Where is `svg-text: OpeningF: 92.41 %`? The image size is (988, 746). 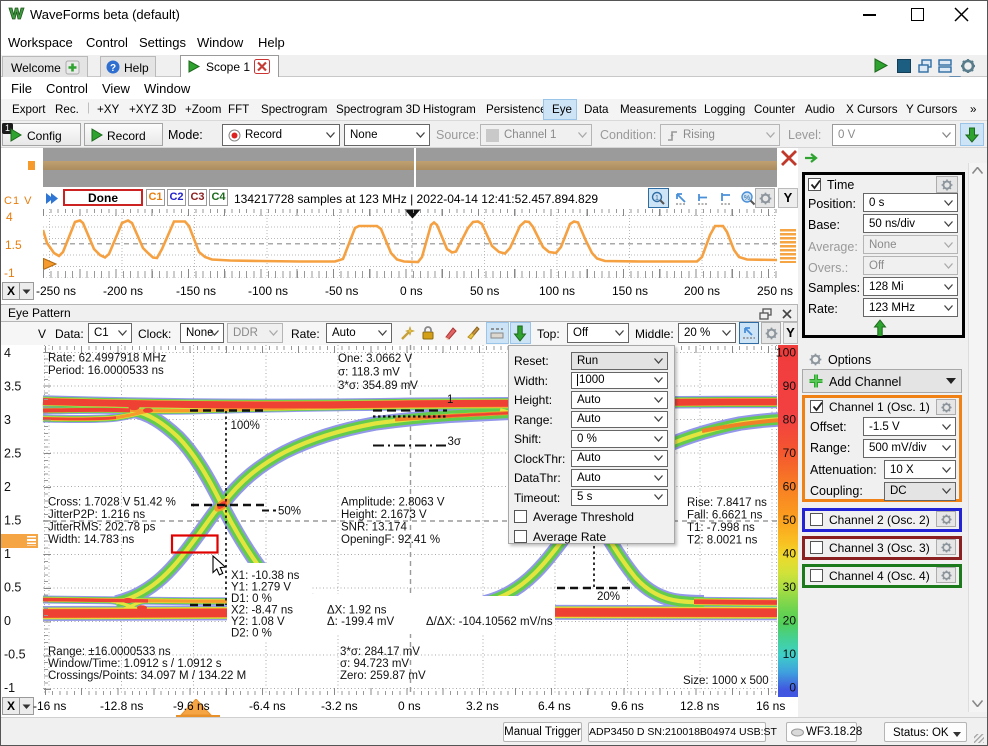
svg-text: OpeningF: 92.41 % is located at coordinates (390, 540).